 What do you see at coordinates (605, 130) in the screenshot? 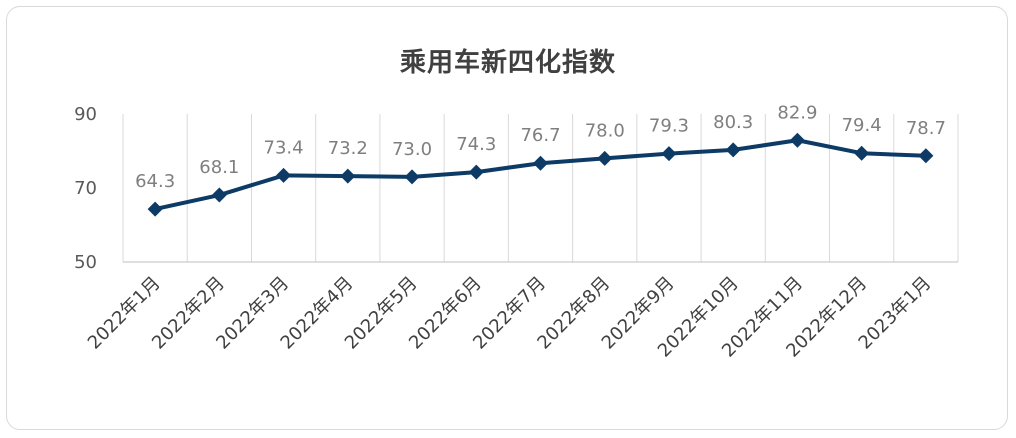
I see `data-label: 78.0` at bounding box center [605, 130].